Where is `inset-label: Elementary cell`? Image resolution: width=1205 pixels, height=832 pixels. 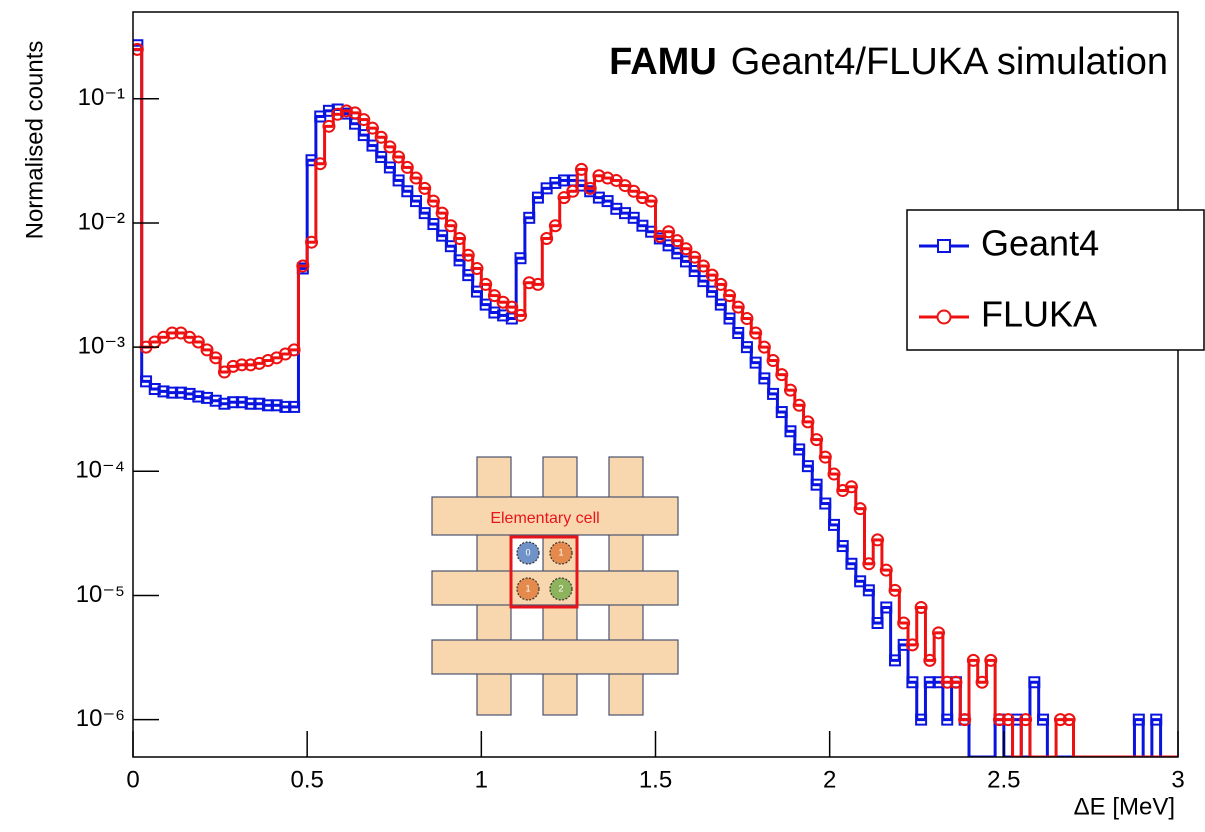 inset-label: Elementary cell is located at coordinates (544, 518).